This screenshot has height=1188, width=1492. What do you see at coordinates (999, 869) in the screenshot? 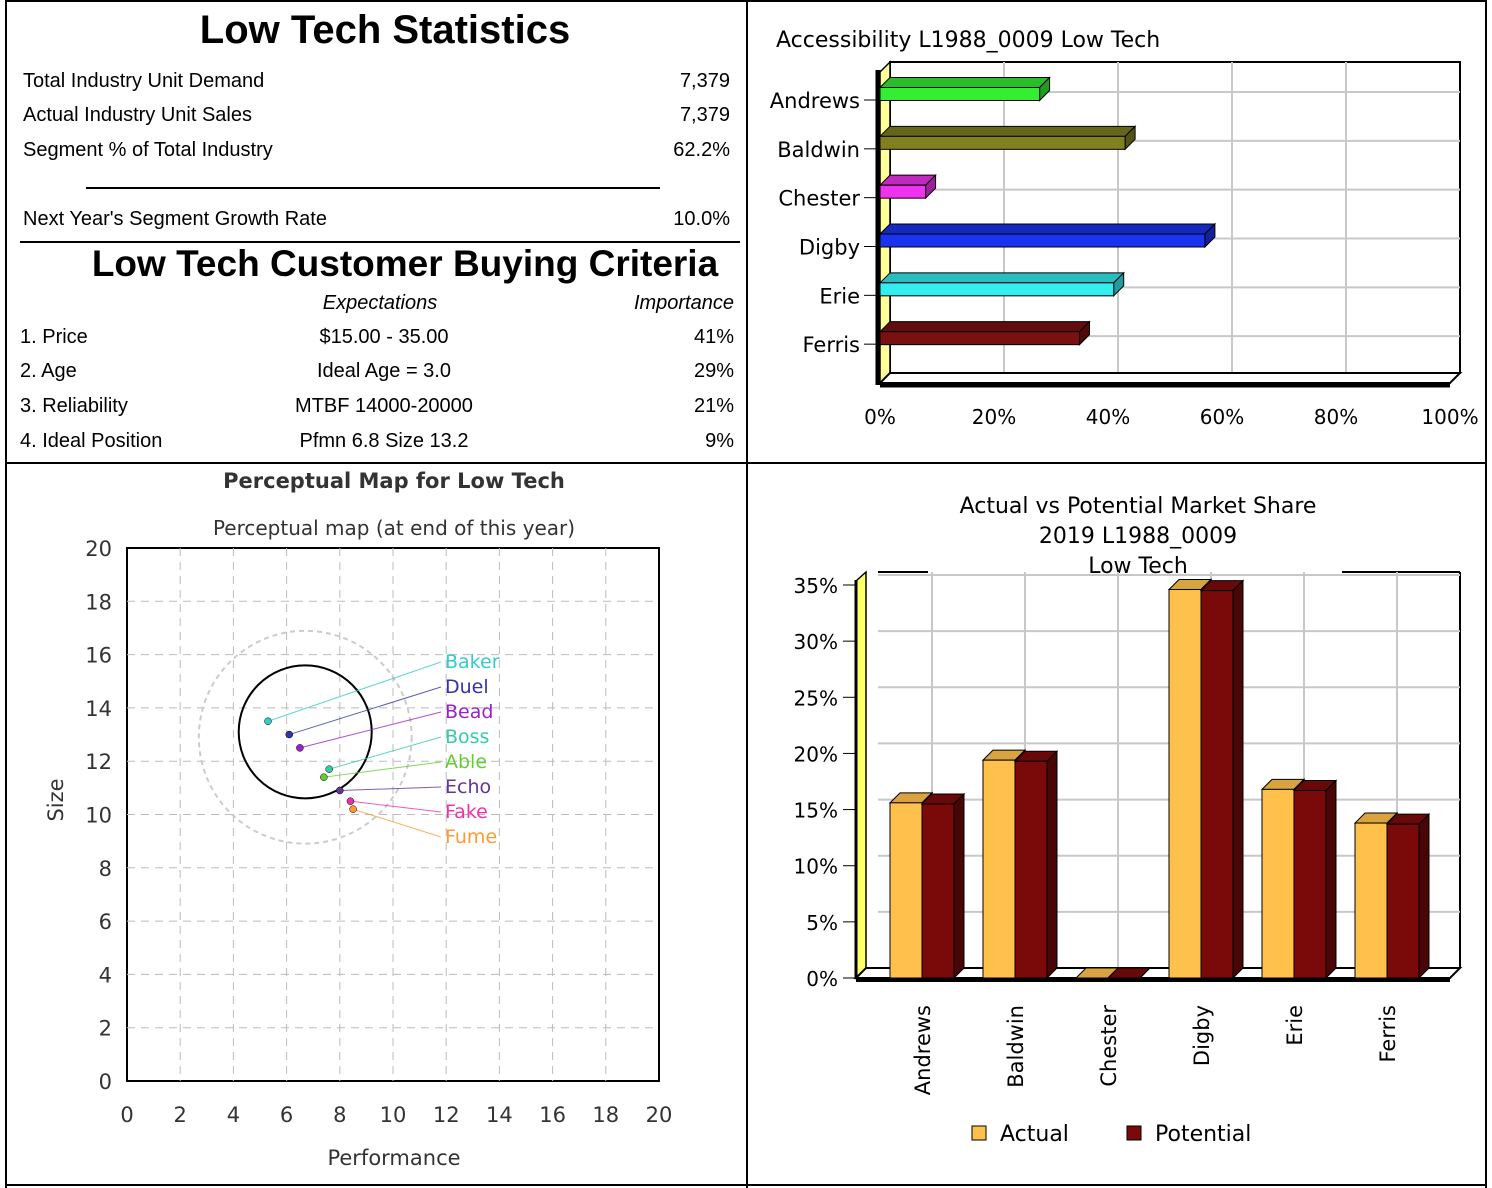
I see `bar-actual-baldwin` at bounding box center [999, 869].